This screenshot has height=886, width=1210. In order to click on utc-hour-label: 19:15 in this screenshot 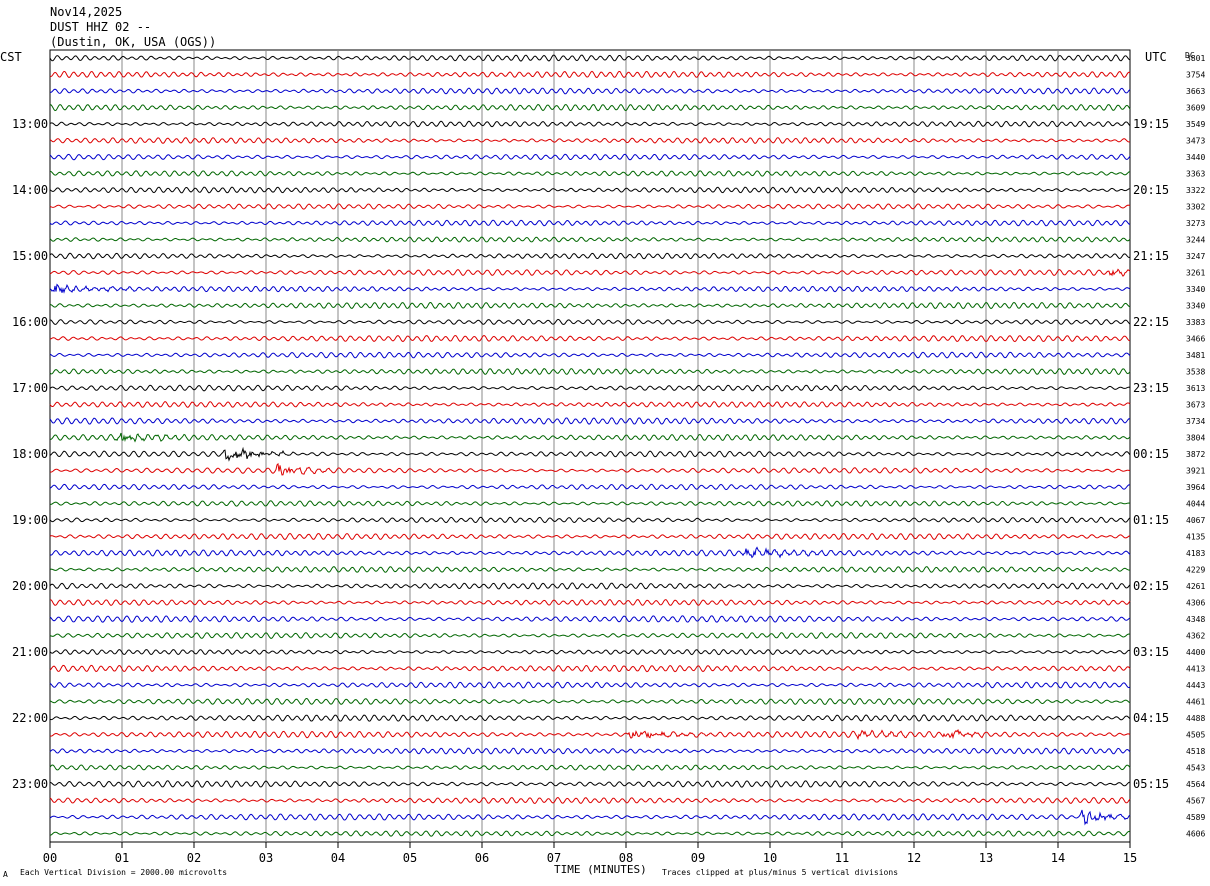, I will do `click(1151, 124)`.